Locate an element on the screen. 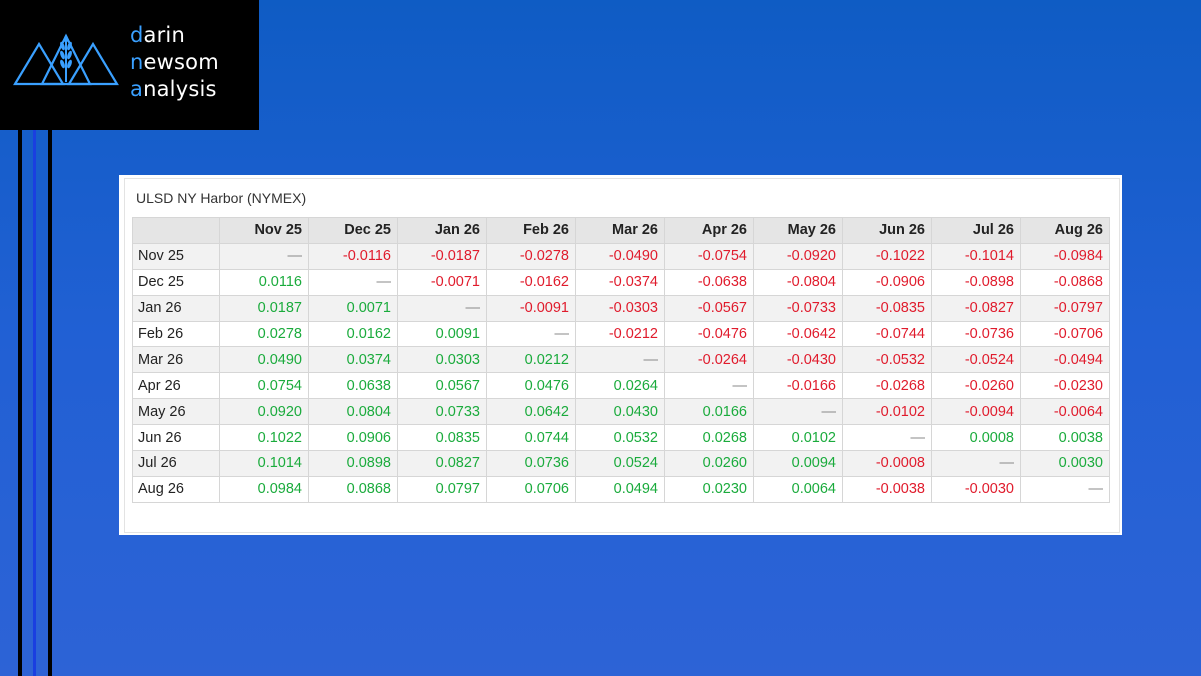  row-label: Feb 26 is located at coordinates (176, 334).